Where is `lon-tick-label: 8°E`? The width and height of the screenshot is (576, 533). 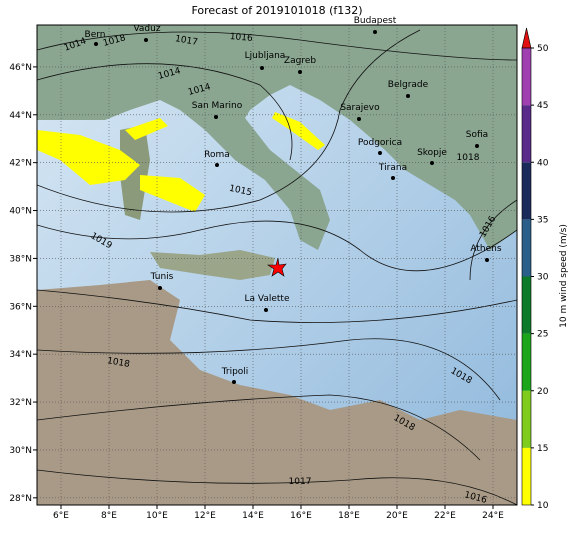 lon-tick-label: 8°E is located at coordinates (109, 516).